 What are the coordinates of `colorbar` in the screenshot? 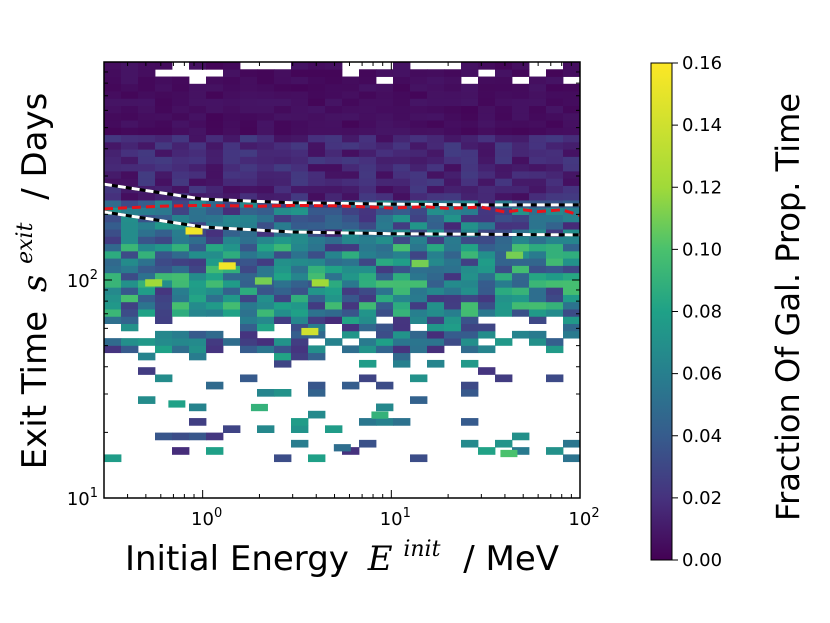 It's located at (661, 311).